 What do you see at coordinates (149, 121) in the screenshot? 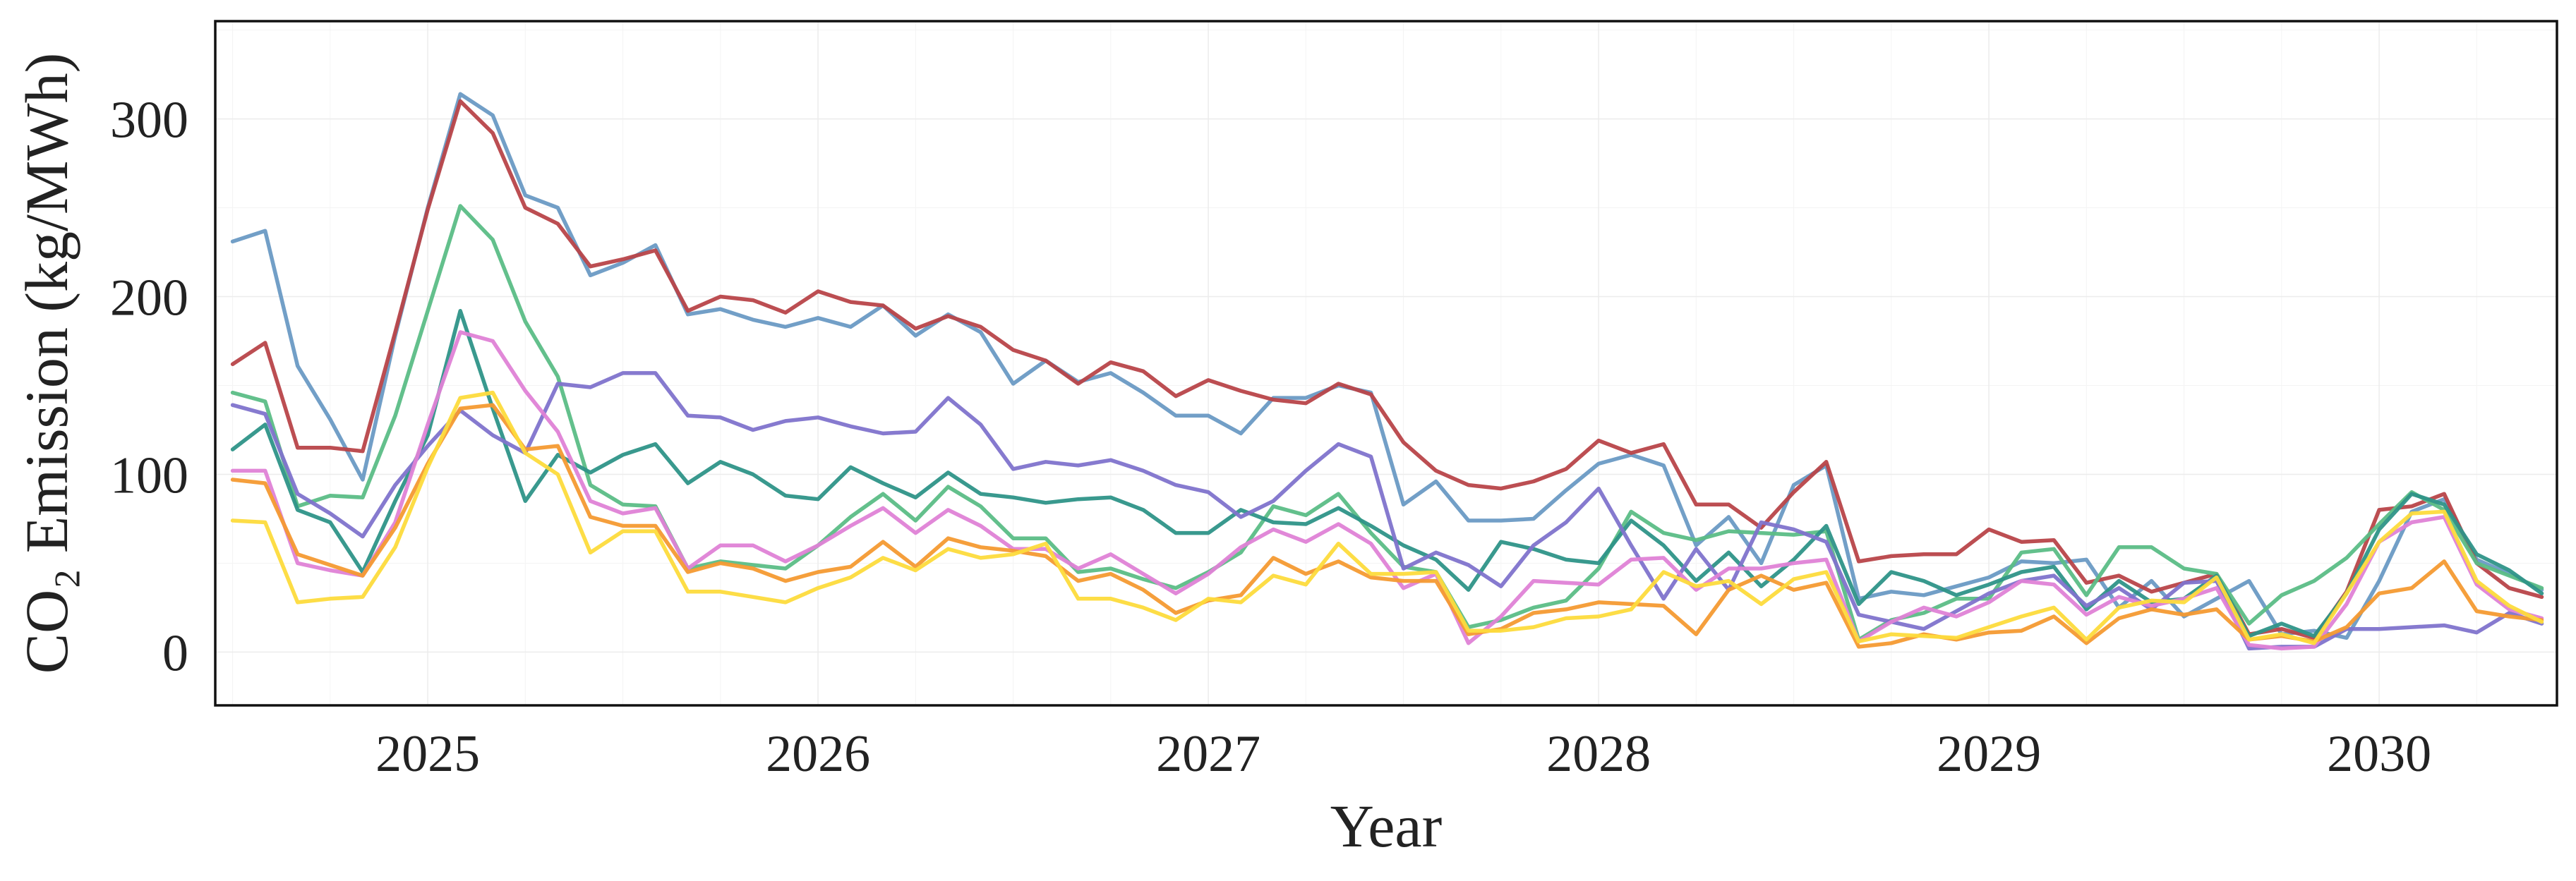
I see `y-tick-label: 300` at bounding box center [149, 121].